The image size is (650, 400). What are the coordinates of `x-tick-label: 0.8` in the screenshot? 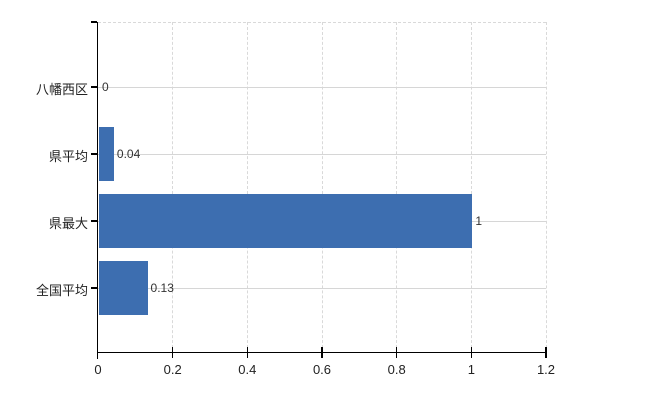 It's located at (396, 369).